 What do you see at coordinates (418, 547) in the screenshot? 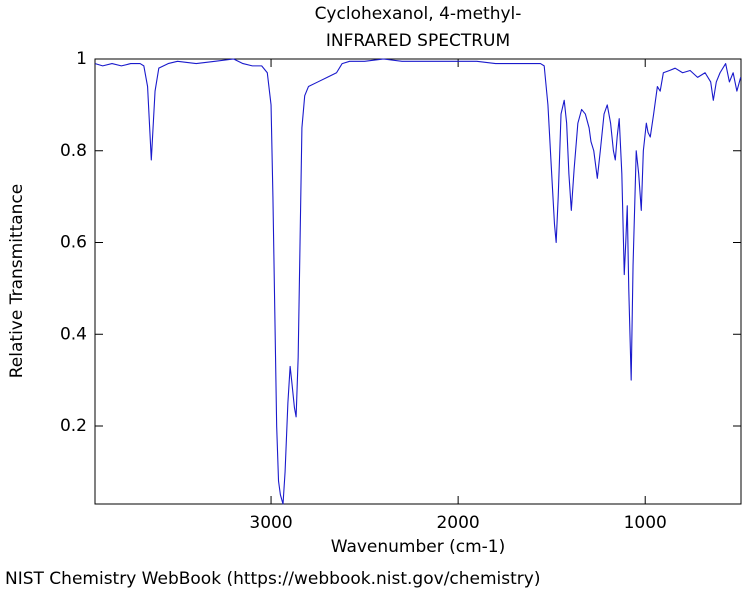
I see `x-axis-label: Wavenumber (cm-1)` at bounding box center [418, 547].